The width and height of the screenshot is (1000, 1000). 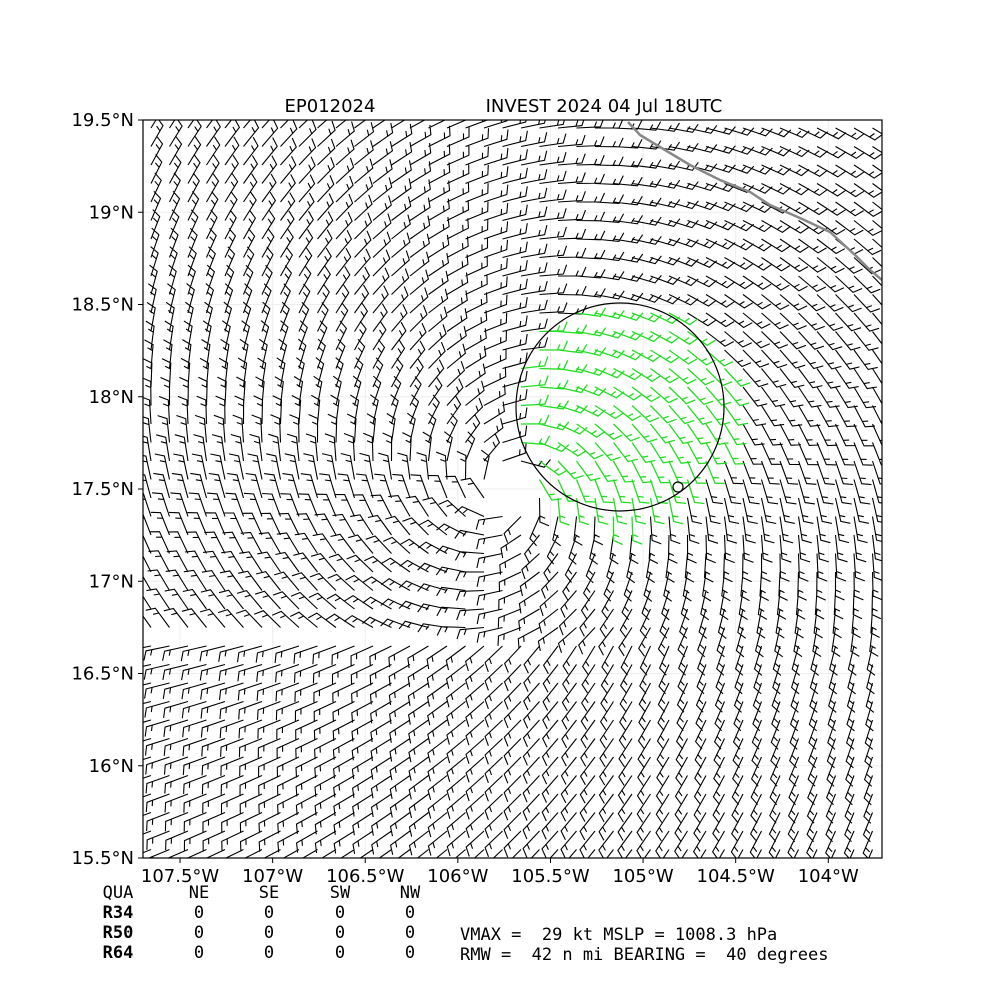 What do you see at coordinates (410, 893) in the screenshot?
I see `table-header: NW` at bounding box center [410, 893].